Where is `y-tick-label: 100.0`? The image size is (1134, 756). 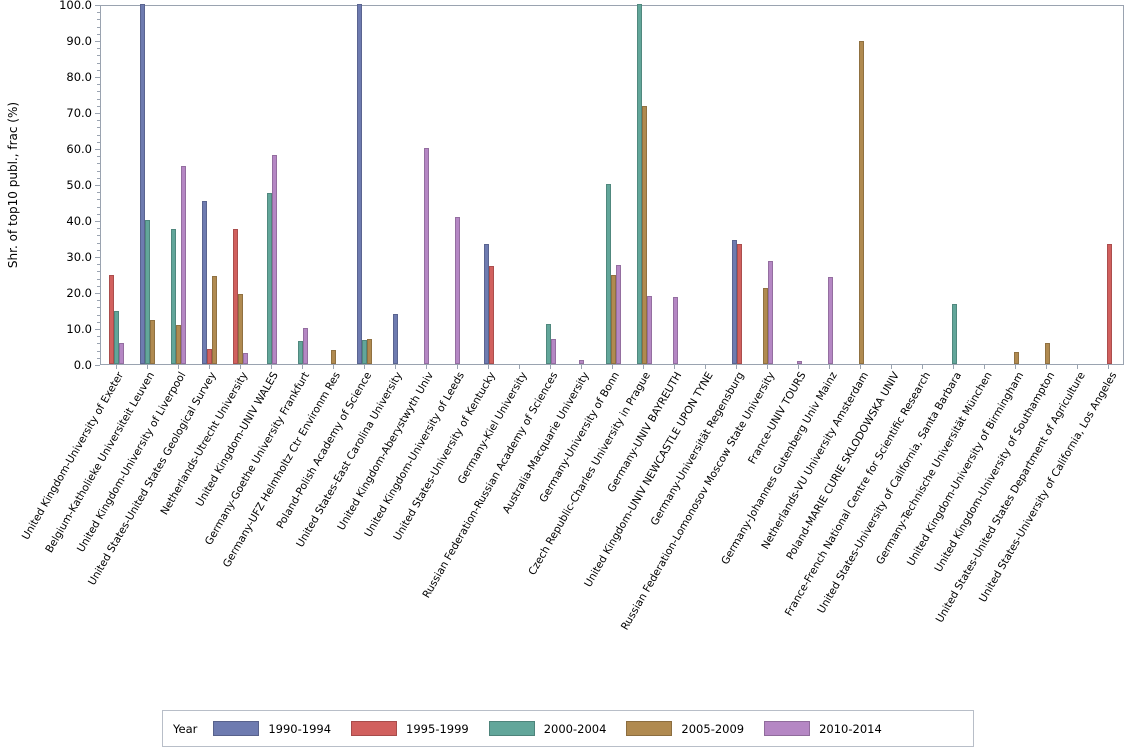
y-tick-label: 100.0 is located at coordinates (75, 6).